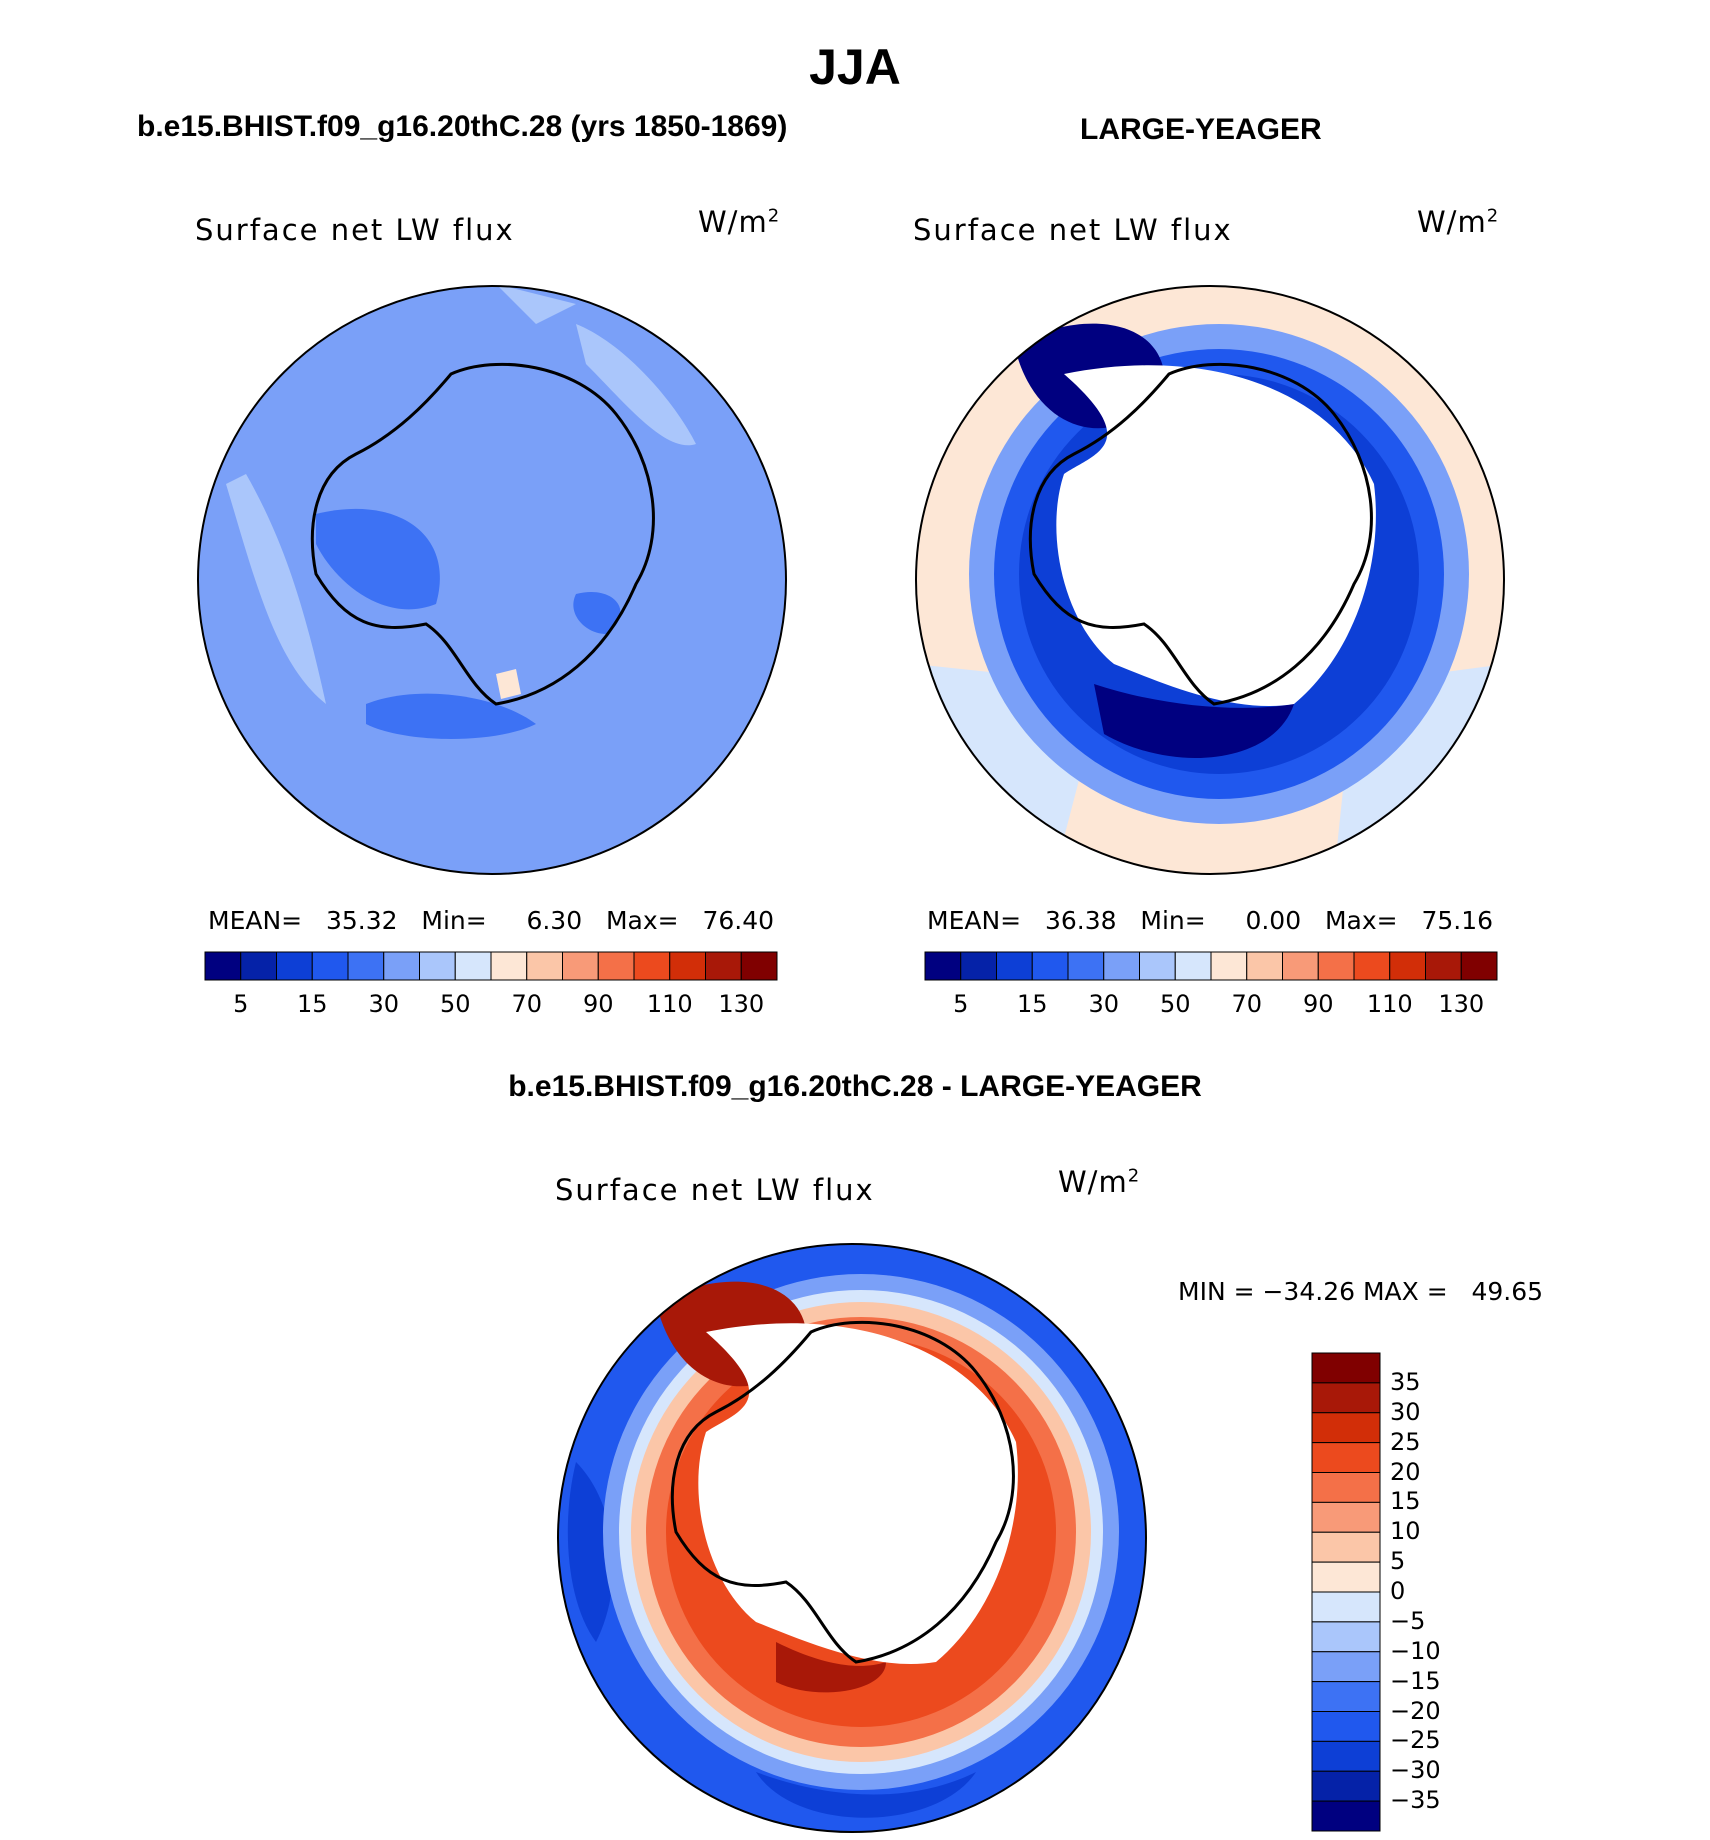 This screenshot has height=1840, width=1710. What do you see at coordinates (491, 1005) in the screenshot?
I see `panel-1-colorbar-ticks: 5 15 30 50 70 90 110 130` at bounding box center [491, 1005].